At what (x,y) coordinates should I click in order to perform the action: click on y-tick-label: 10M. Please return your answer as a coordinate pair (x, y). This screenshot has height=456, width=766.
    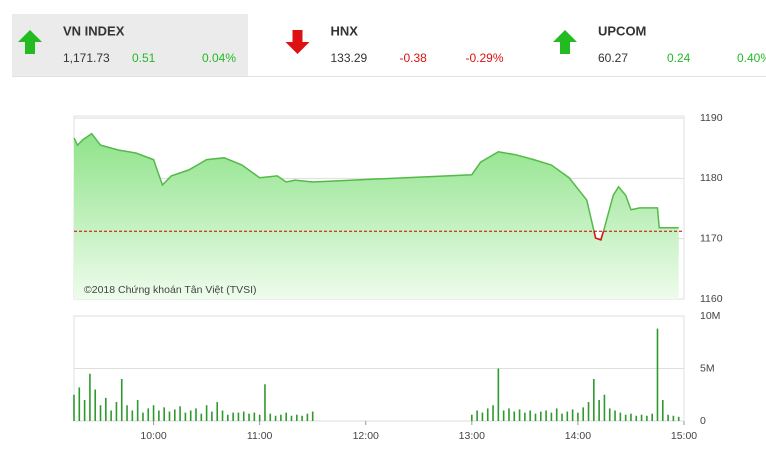
    Looking at the image, I should click on (710, 316).